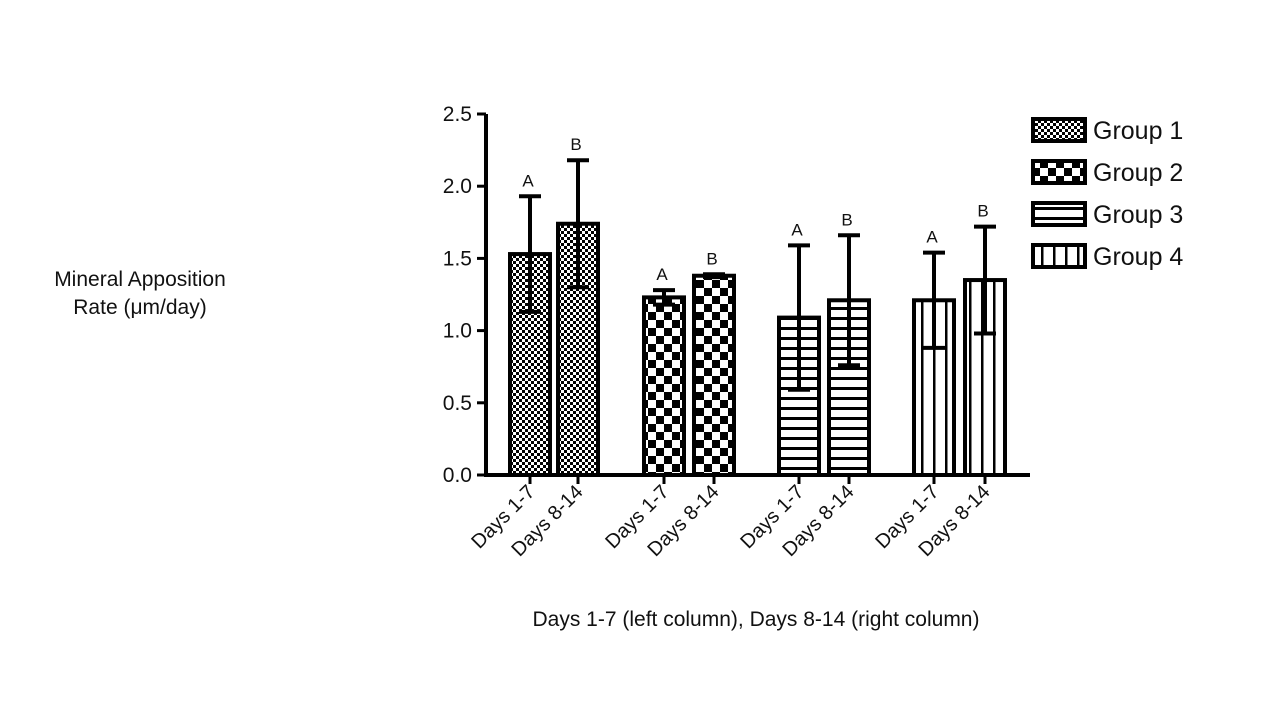 This screenshot has width=1280, height=720. What do you see at coordinates (1138, 131) in the screenshot?
I see `legend-label: Group 1` at bounding box center [1138, 131].